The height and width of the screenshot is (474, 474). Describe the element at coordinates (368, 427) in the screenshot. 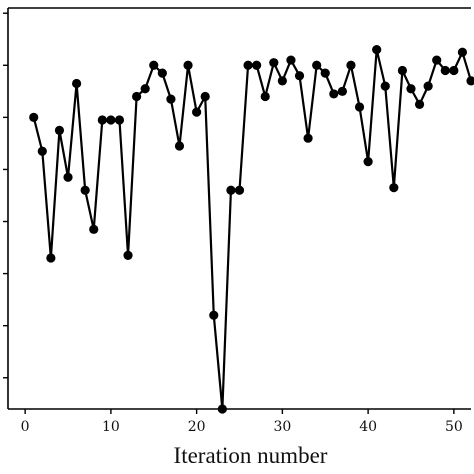

I see `x-tick-label: 40` at that location.